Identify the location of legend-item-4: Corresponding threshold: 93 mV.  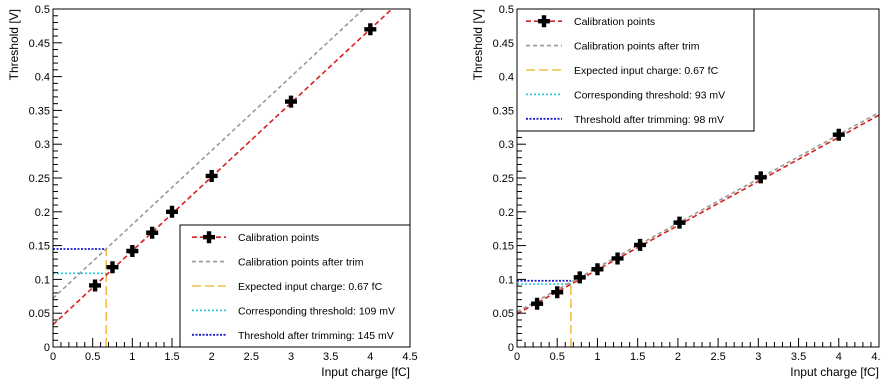
(625, 95).